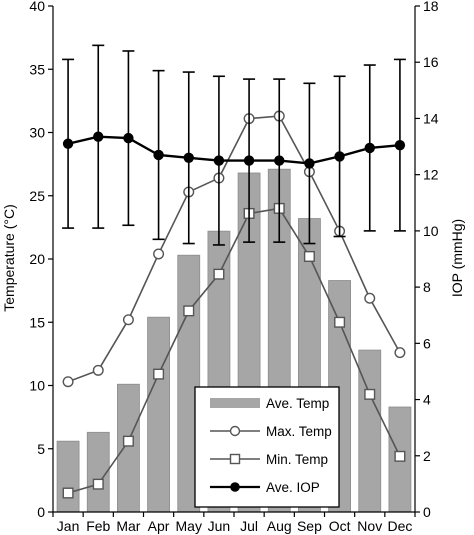 The height and width of the screenshot is (535, 474). I want to click on left-tick-label: 35, so click(37, 69).